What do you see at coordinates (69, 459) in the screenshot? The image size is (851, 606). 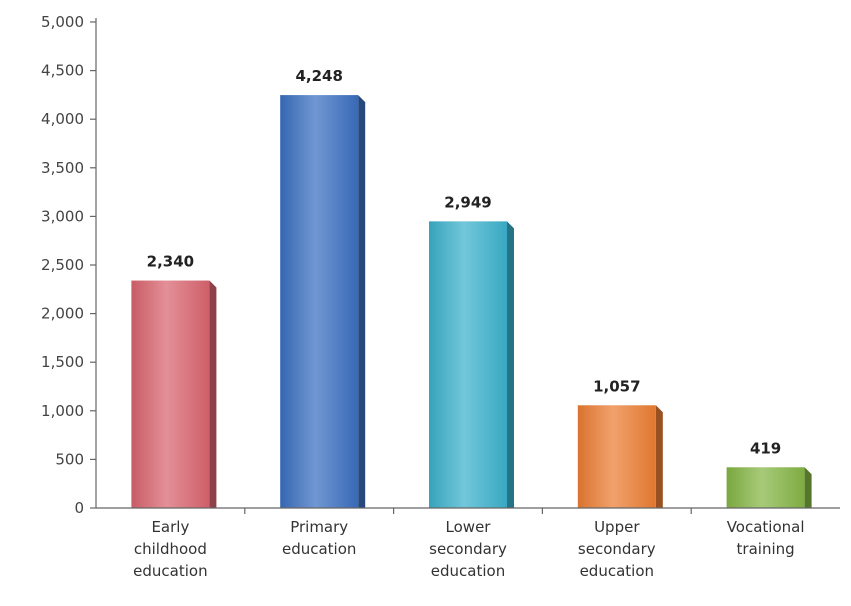 I see `y-tick-label: 500` at bounding box center [69, 459].